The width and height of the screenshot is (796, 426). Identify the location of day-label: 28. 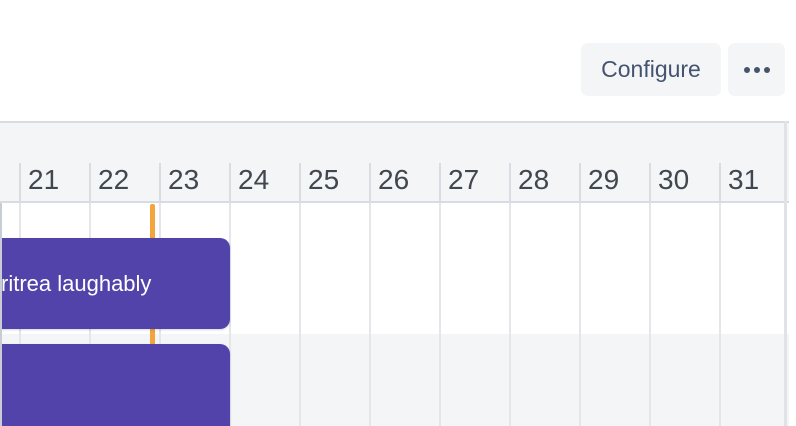
(534, 179).